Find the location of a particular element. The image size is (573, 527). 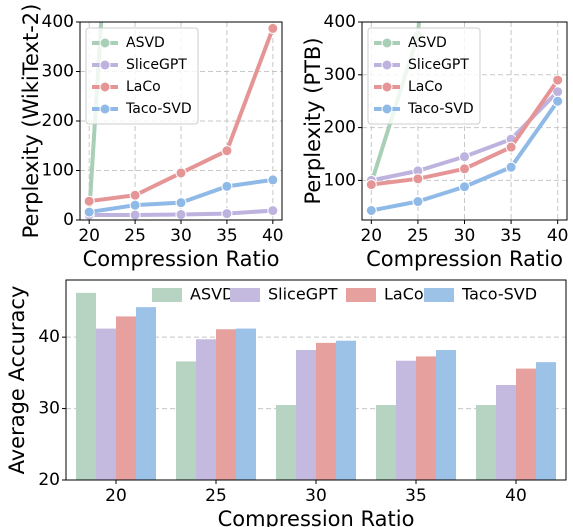

y-tick-label: 0 is located at coordinates (68, 220).